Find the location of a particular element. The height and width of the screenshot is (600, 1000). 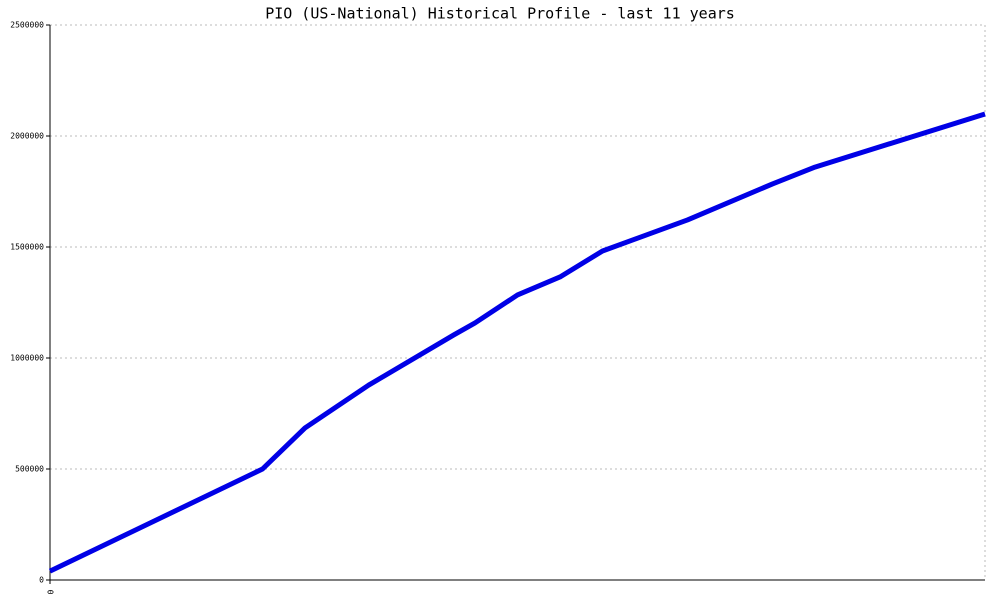

y-tick-label: 1500000 is located at coordinates (27, 247).